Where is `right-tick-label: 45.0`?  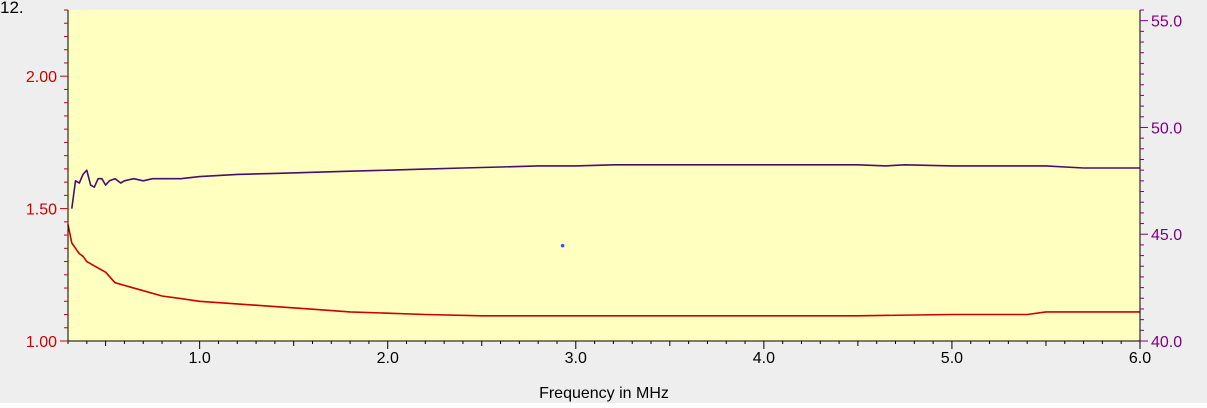
right-tick-label: 45.0 is located at coordinates (1166, 235).